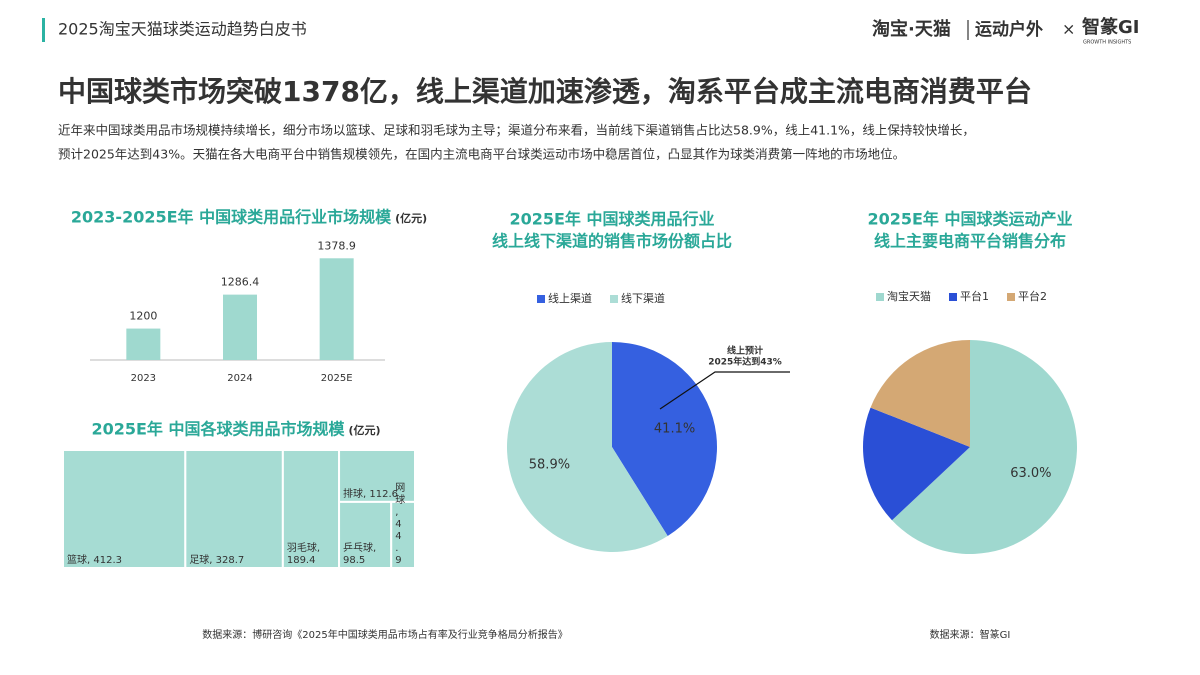 The width and height of the screenshot is (1200, 675). I want to click on treemap-label: 排球, 112.6, so click(370, 493).